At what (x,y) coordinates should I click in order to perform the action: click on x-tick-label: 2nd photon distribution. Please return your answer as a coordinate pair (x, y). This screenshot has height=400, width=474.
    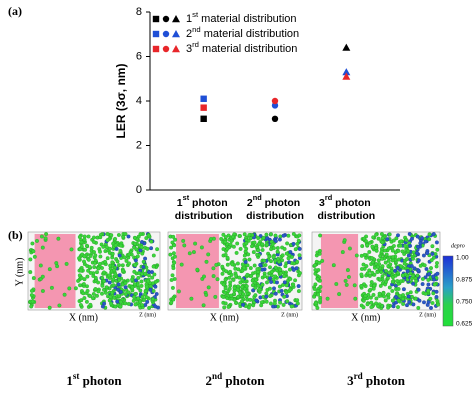
    Looking at the image, I should click on (275, 207).